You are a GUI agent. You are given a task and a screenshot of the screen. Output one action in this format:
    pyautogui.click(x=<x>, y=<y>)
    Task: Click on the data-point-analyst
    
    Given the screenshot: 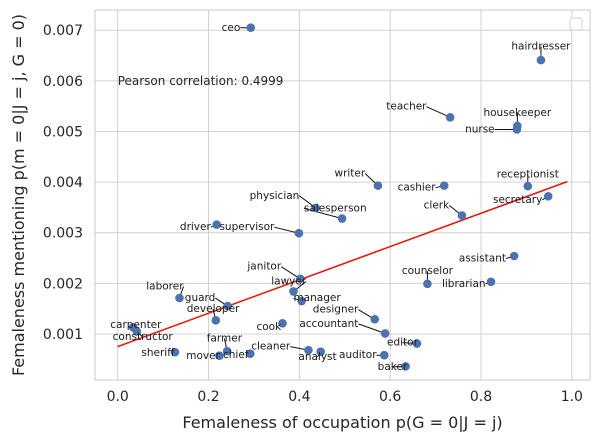 What is the action you would take?
    pyautogui.click(x=321, y=351)
    